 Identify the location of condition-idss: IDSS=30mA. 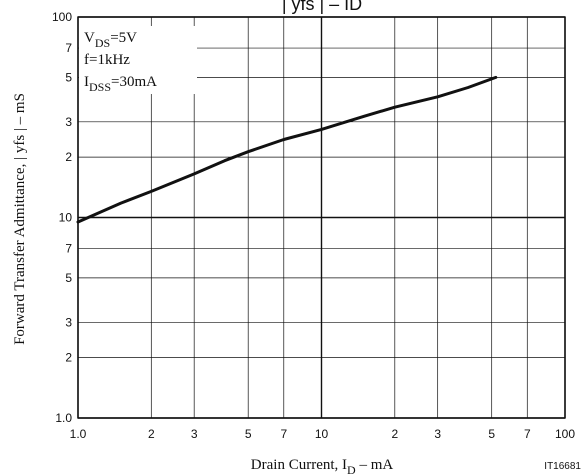
(120, 84).